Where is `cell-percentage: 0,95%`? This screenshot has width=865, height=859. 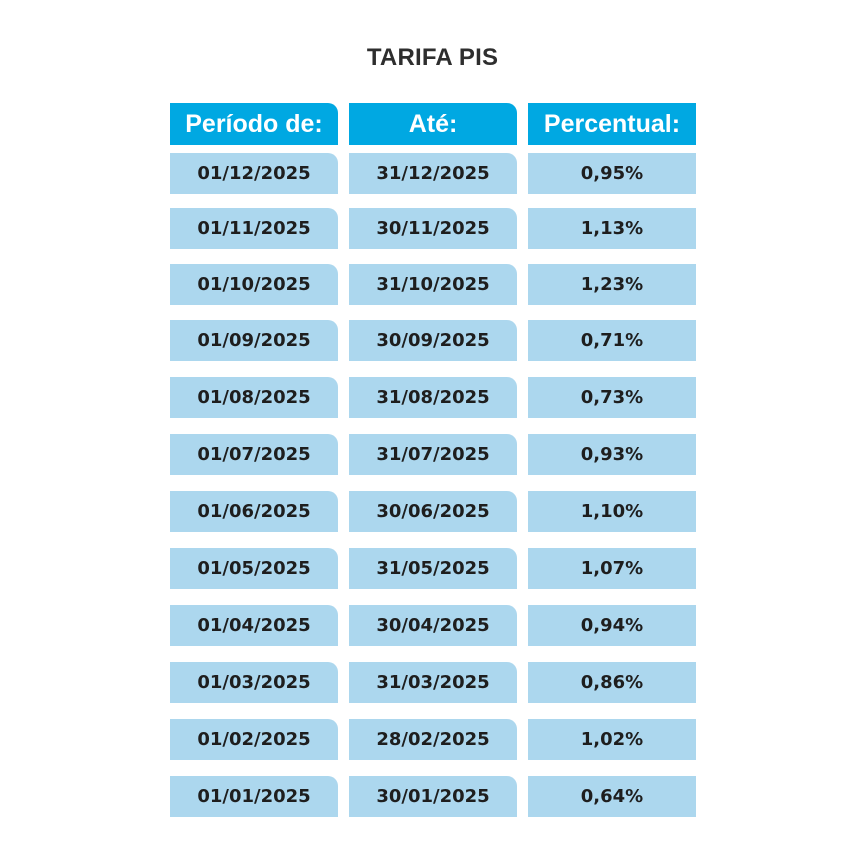 cell-percentage: 0,95% is located at coordinates (612, 173).